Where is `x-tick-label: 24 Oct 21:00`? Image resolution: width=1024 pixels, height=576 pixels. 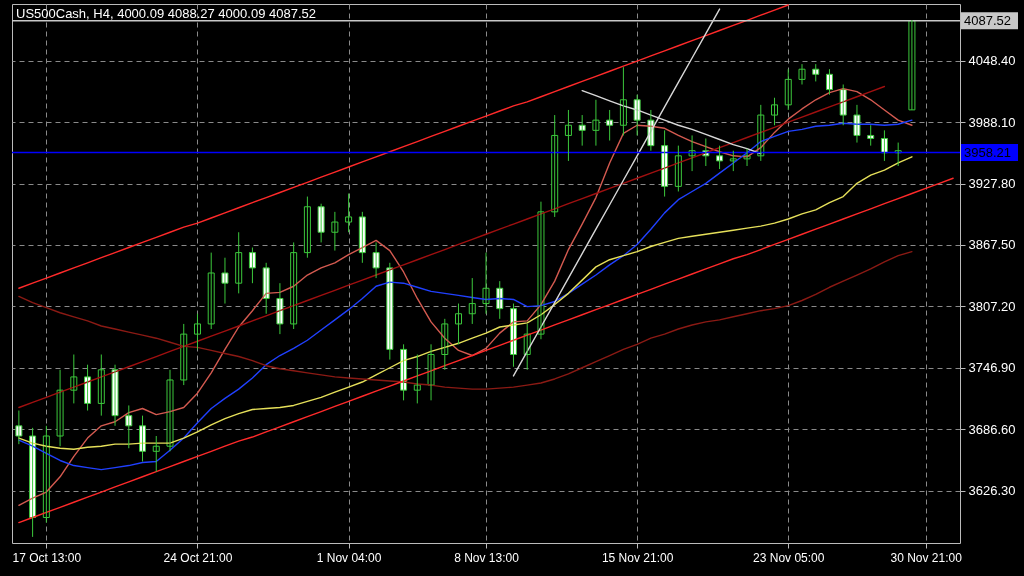
x-tick-label: 24 Oct 21:00 is located at coordinates (198, 557).